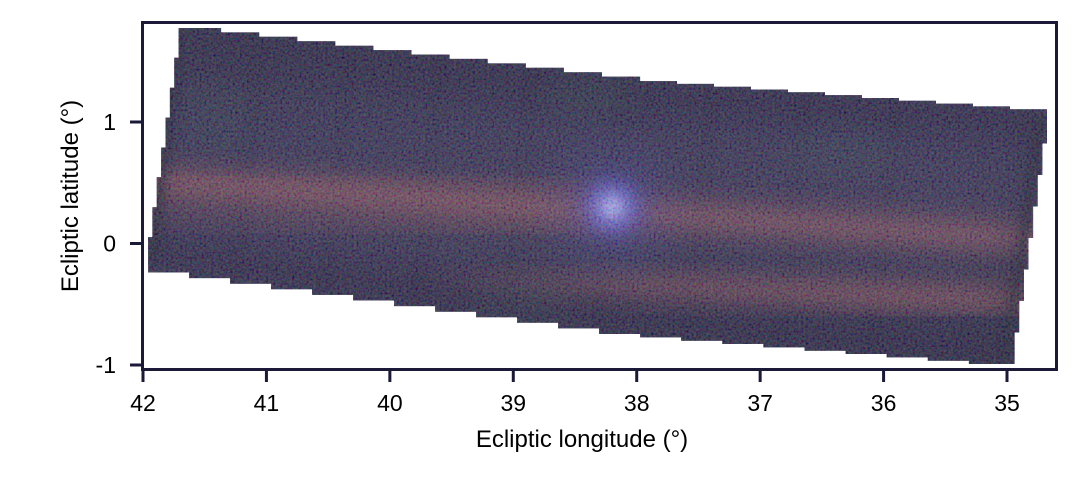 This screenshot has height=494, width=1080. I want to click on x-tick-label: 42, so click(143, 403).